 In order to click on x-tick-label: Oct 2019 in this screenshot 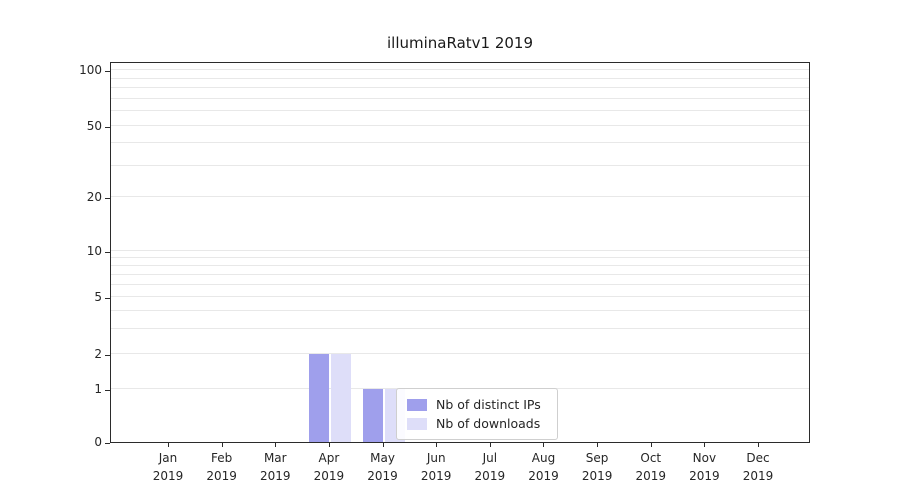, I will do `click(651, 467)`.